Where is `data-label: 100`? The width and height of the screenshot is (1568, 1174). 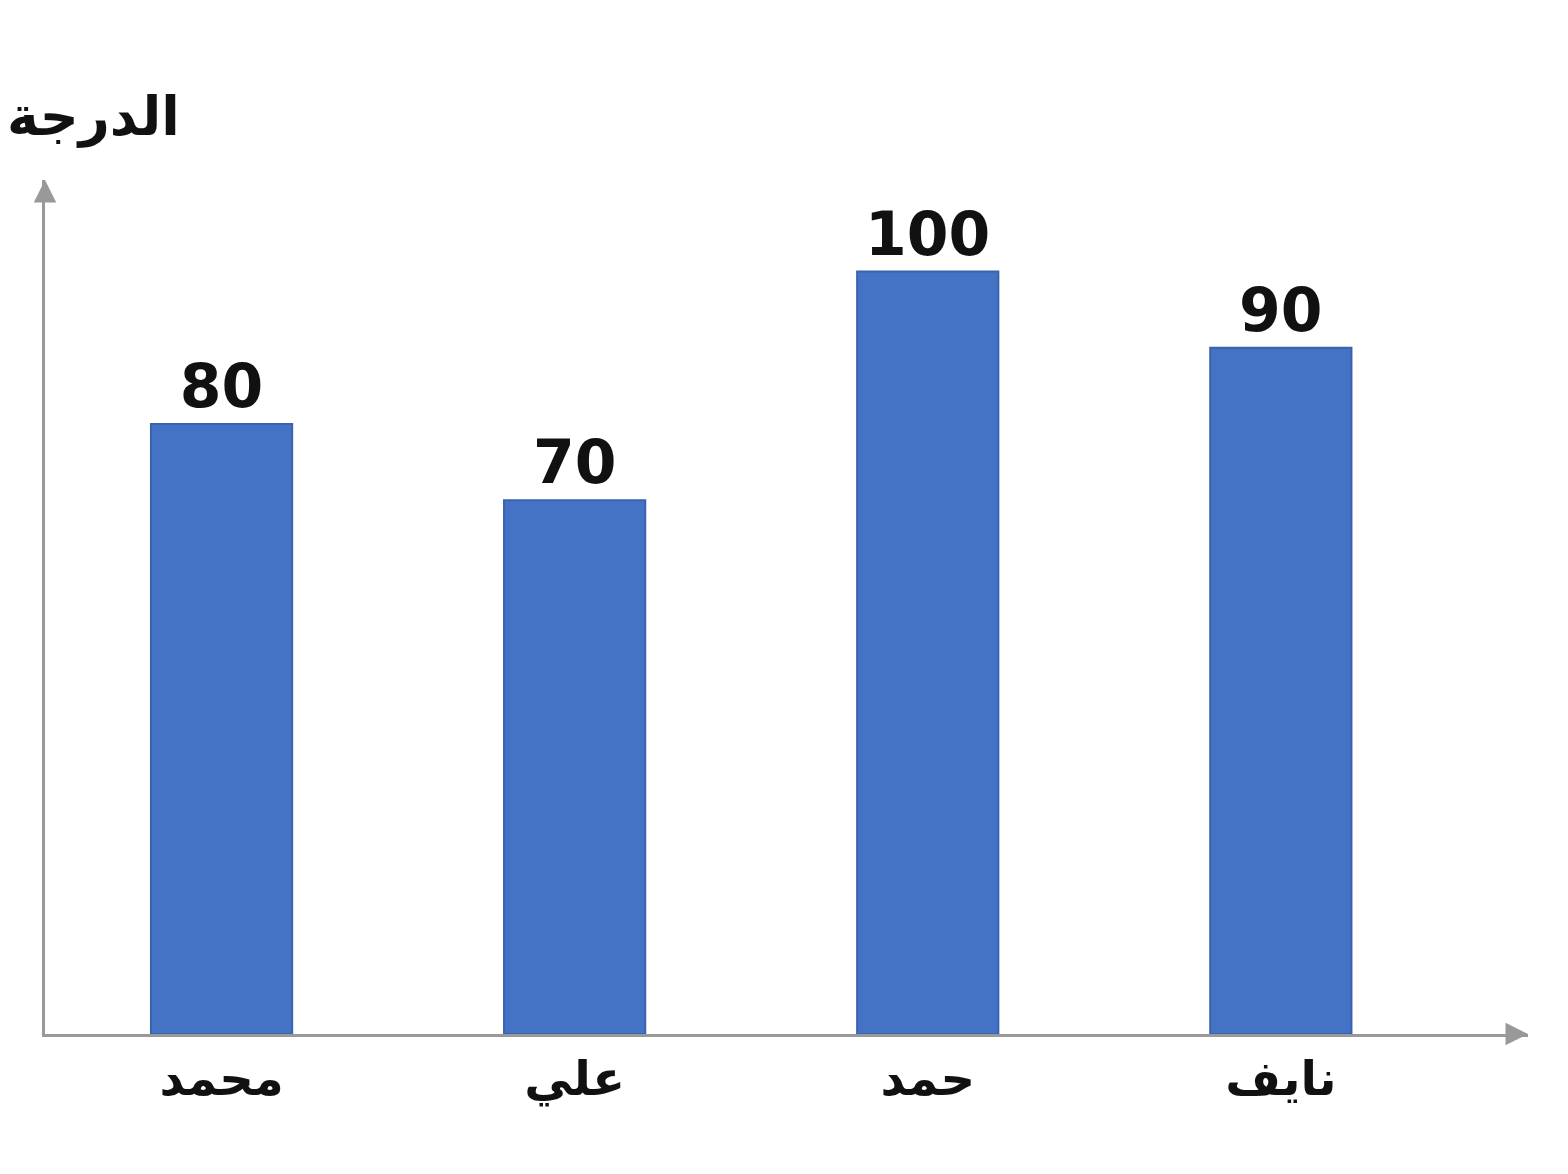 data-label: 100 is located at coordinates (928, 233).